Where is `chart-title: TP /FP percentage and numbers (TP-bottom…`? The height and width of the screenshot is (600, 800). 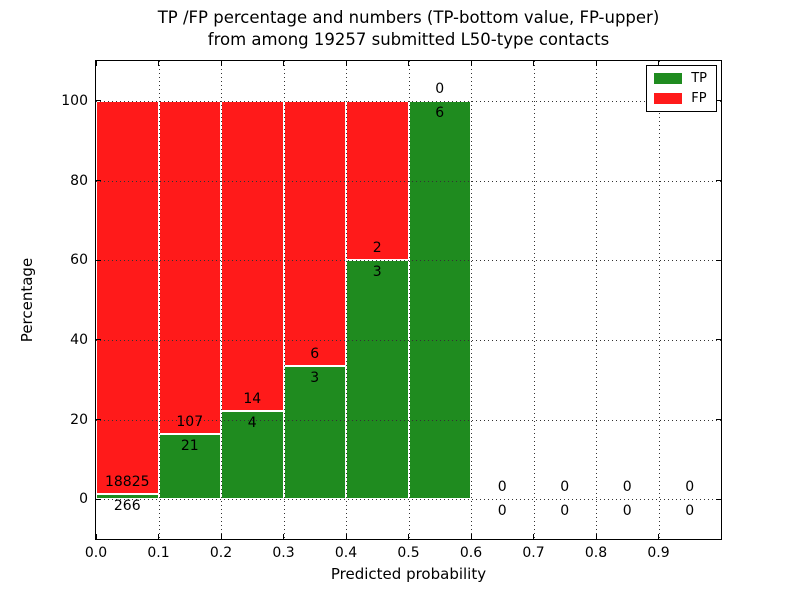
chart-title: TP /FP percentage and numbers (TP-bottom… is located at coordinates (408, 29).